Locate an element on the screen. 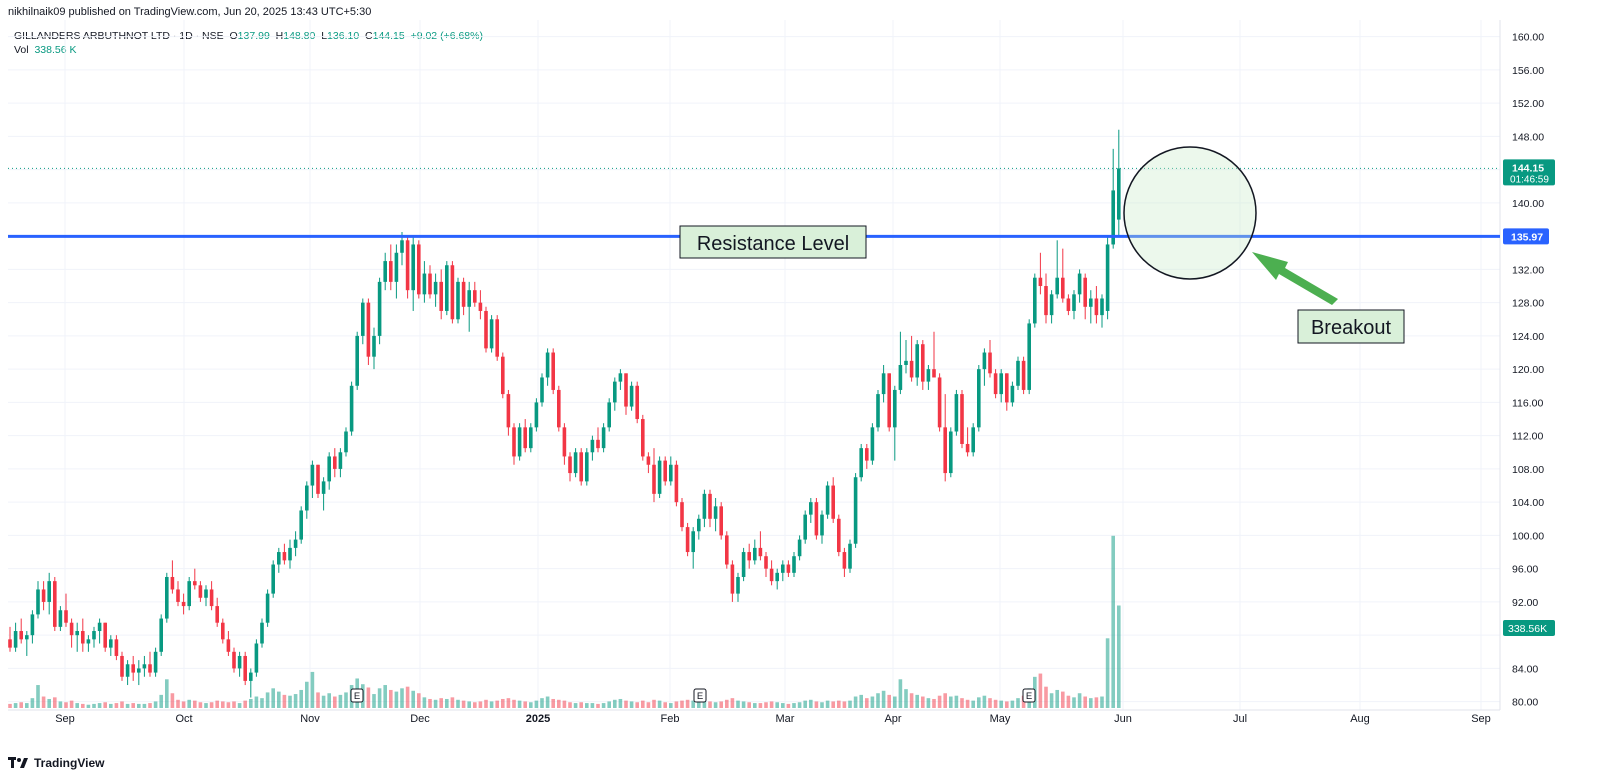 The height and width of the screenshot is (778, 1600). y-tick-label: 152.00 is located at coordinates (1528, 104).